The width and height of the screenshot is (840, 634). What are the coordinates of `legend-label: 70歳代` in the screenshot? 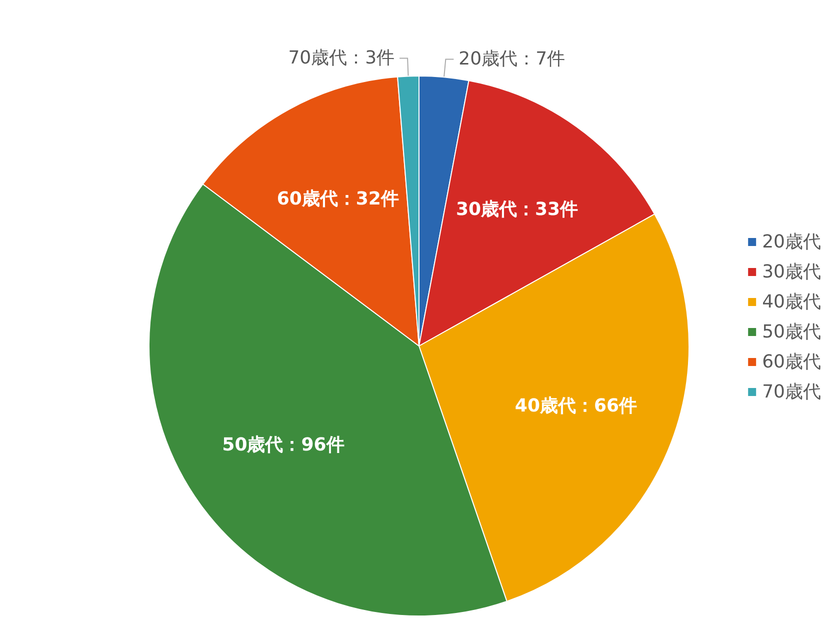 It's located at (791, 392).